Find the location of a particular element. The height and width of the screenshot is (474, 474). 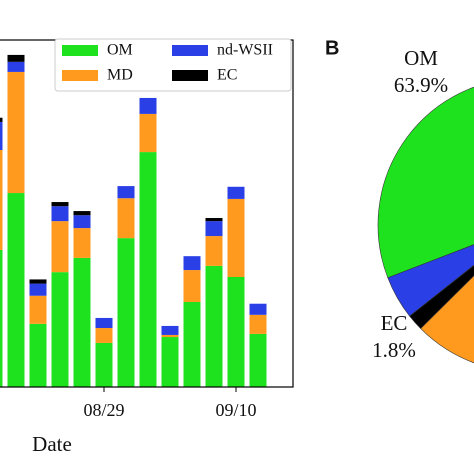

x-axis-label: Date is located at coordinates (52, 444).